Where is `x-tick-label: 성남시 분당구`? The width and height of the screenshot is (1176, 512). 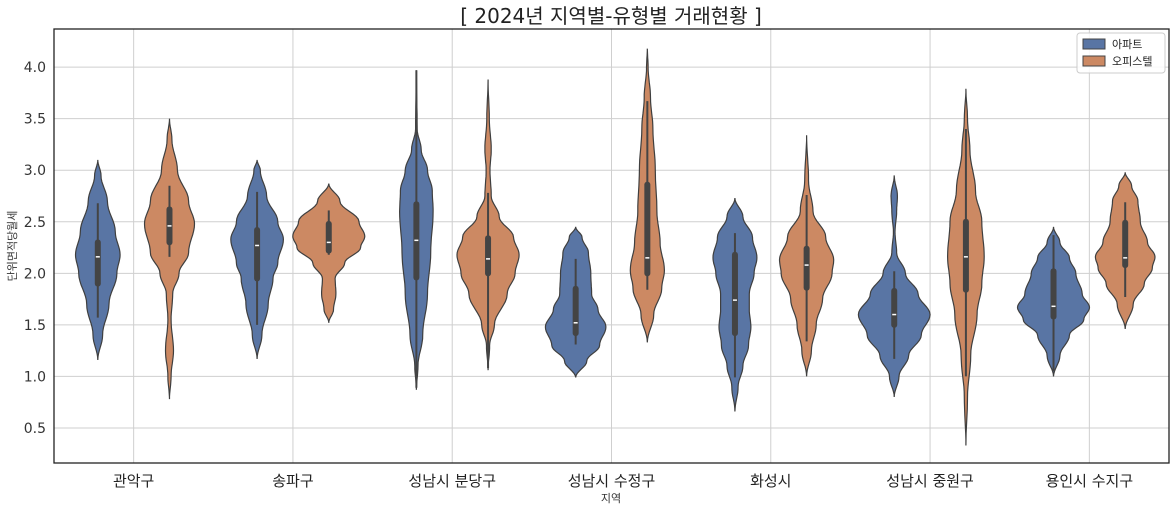 x-tick-label: 성남시 분당구 is located at coordinates (452, 481).